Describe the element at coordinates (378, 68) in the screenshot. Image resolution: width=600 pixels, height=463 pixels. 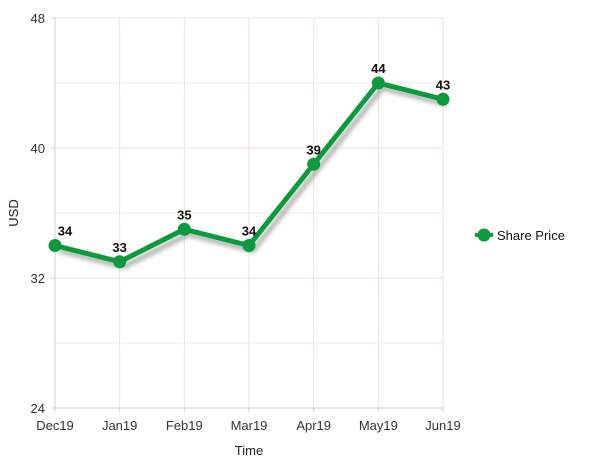
I see `data-label: 44` at that location.